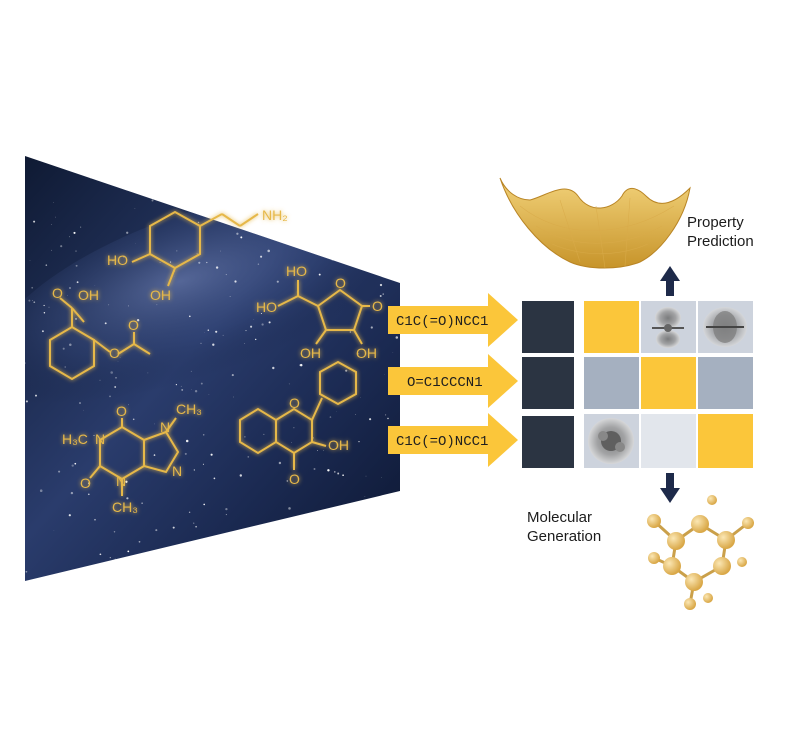 Image resolution: width=791 pixels, height=734 pixels. I want to click on energy-surface-icon, so click(595, 223).